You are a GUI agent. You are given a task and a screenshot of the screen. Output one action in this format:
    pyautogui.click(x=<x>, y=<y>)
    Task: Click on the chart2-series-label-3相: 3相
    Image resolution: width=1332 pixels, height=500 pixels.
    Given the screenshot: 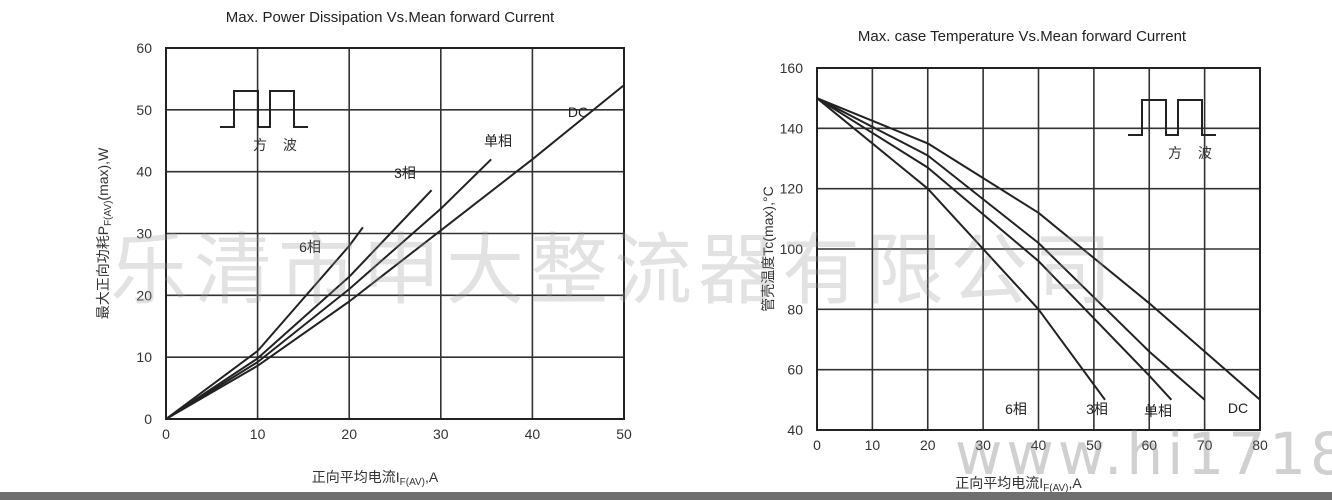 What is the action you would take?
    pyautogui.click(x=1097, y=409)
    